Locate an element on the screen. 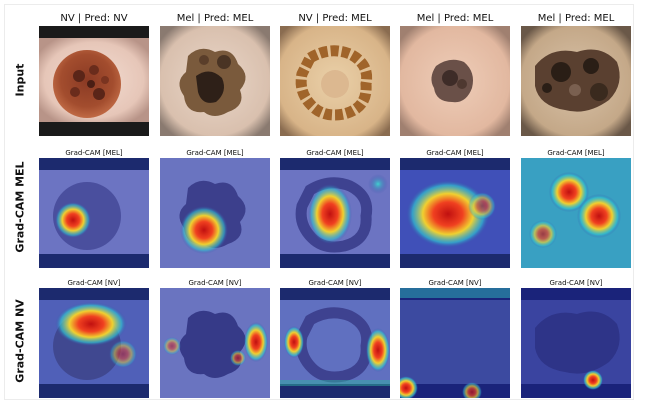 The height and width of the screenshot is (415, 664). row-label-input: Input is located at coordinates (20, 80).